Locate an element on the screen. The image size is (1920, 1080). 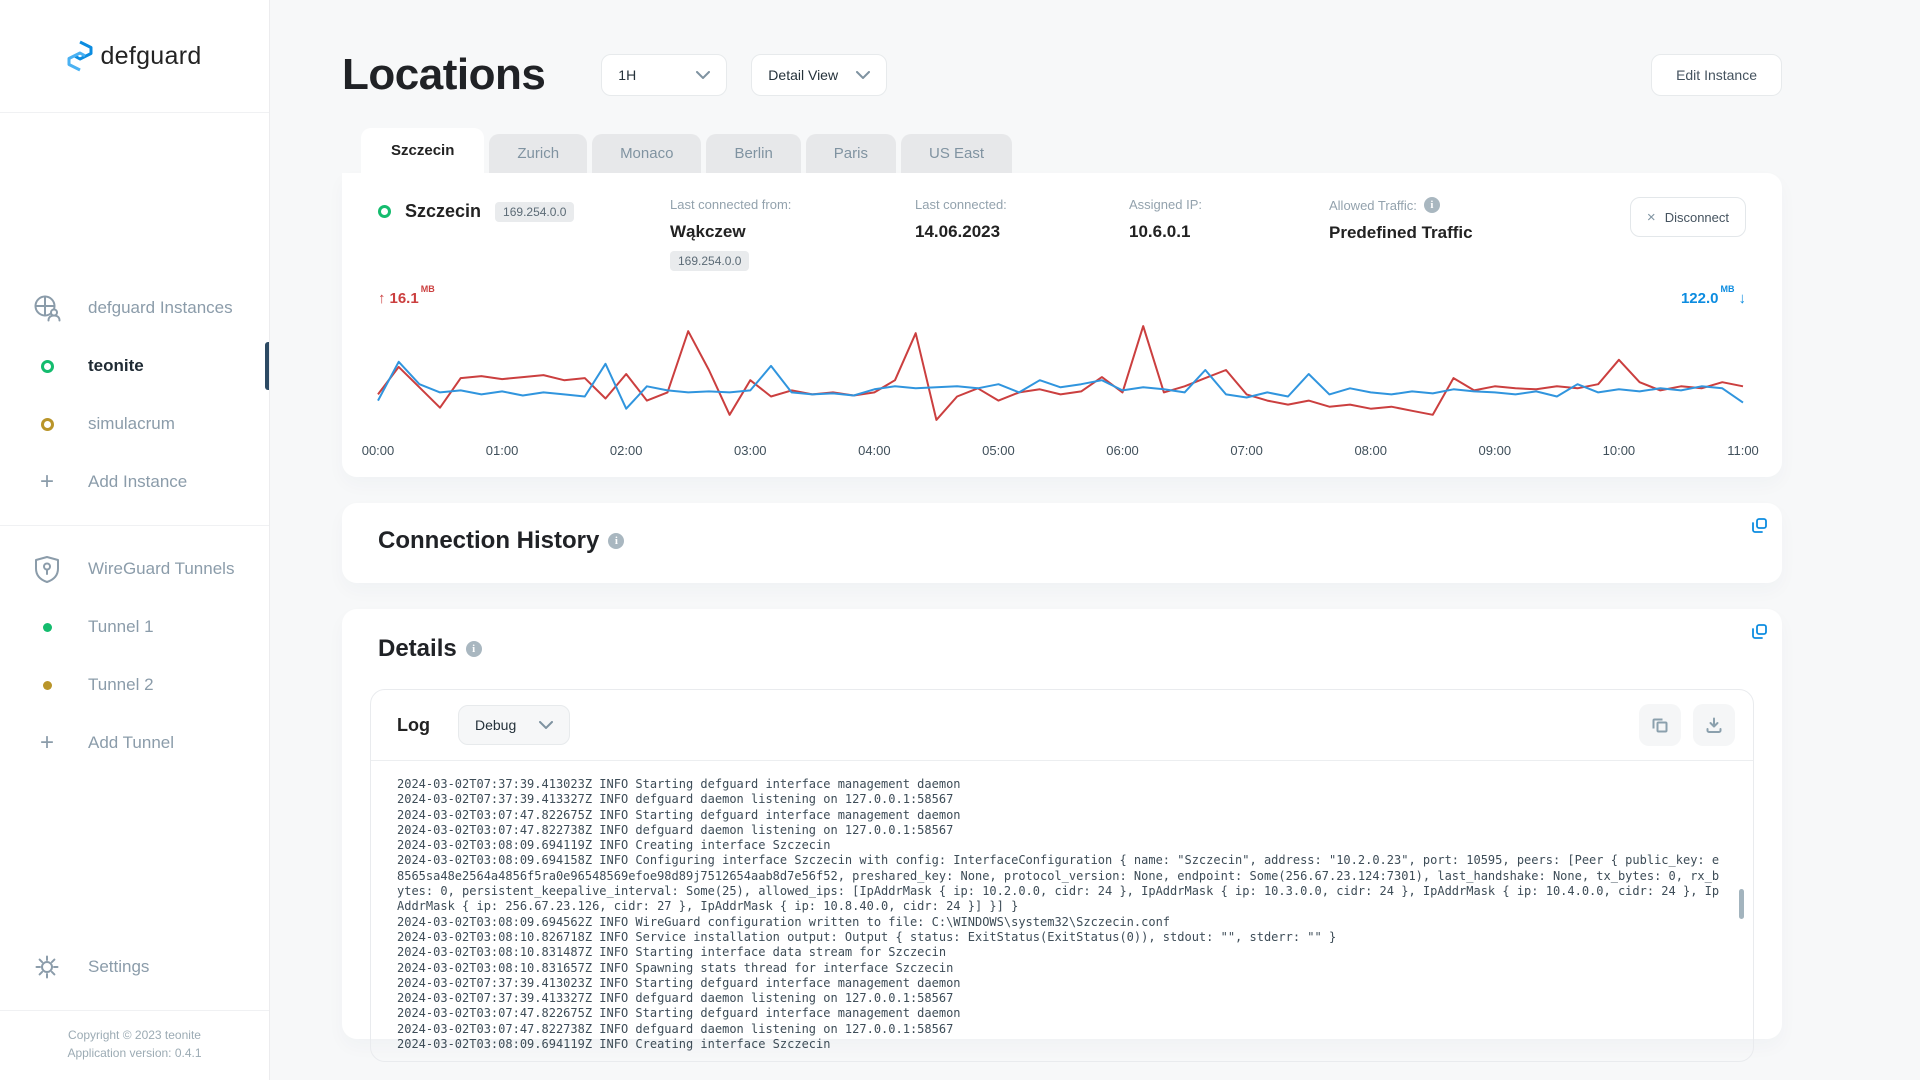
x-axis-label: 08:00 is located at coordinates (1370, 450).